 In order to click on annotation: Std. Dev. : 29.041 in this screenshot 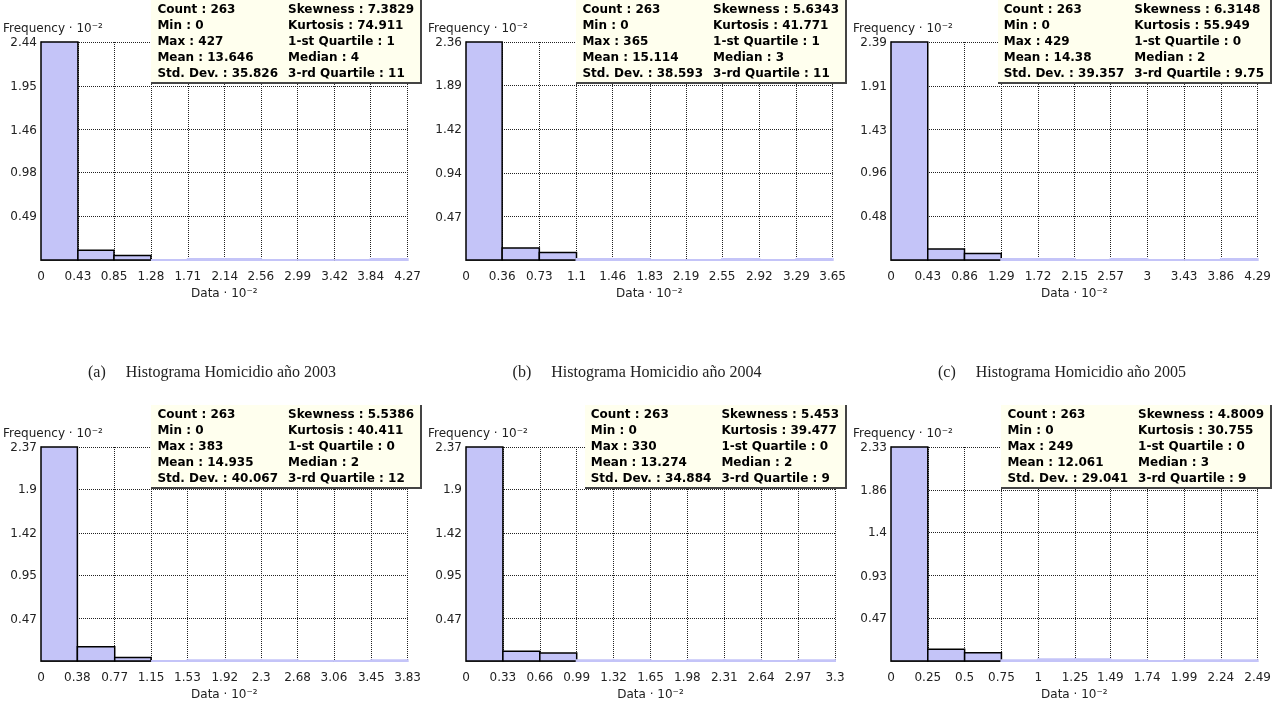, I will do `click(1068, 478)`.